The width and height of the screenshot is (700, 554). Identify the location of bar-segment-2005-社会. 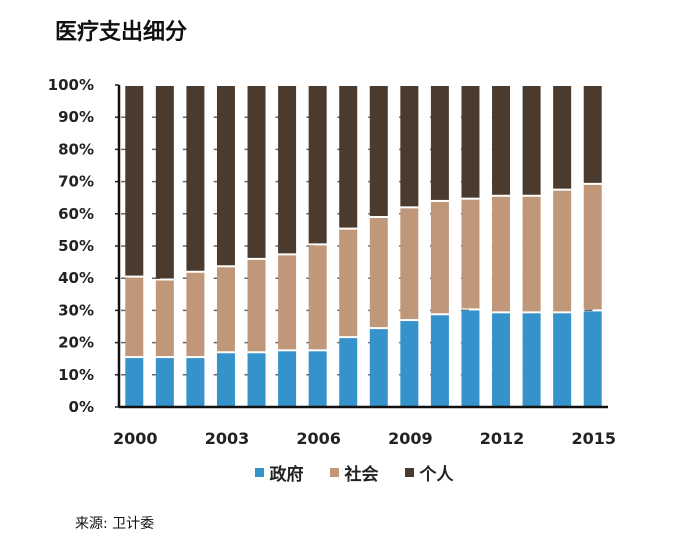
(287, 302).